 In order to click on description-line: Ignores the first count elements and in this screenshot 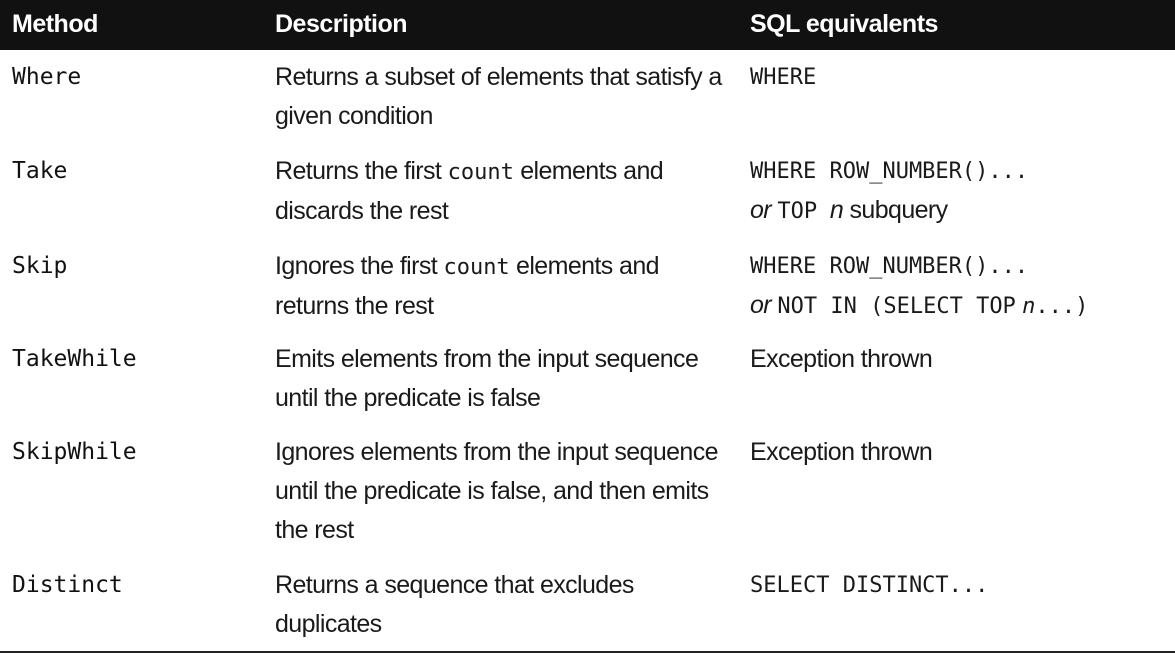, I will do `click(500, 267)`.